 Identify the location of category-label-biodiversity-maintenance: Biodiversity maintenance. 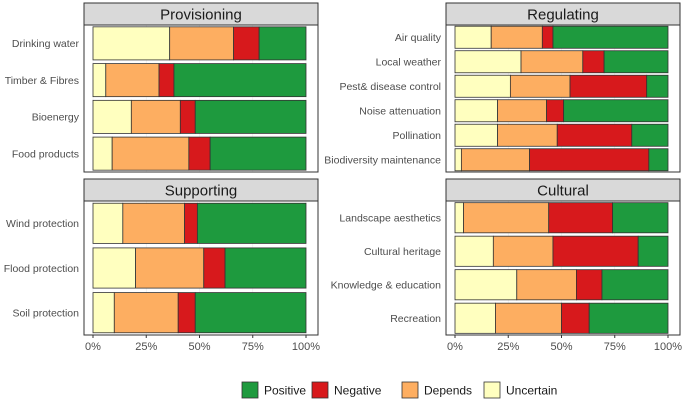
(382, 161).